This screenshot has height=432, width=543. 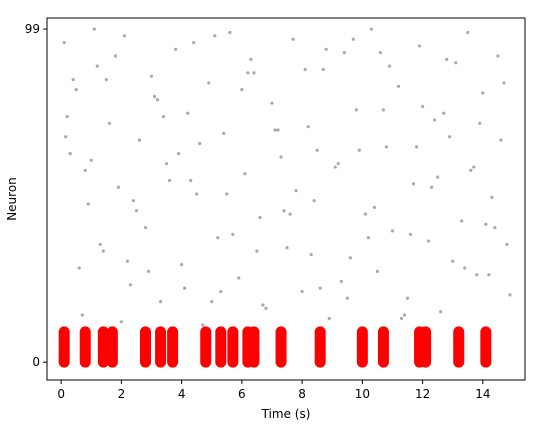 What do you see at coordinates (422, 394) in the screenshot?
I see `x-tick-label: 12` at bounding box center [422, 394].